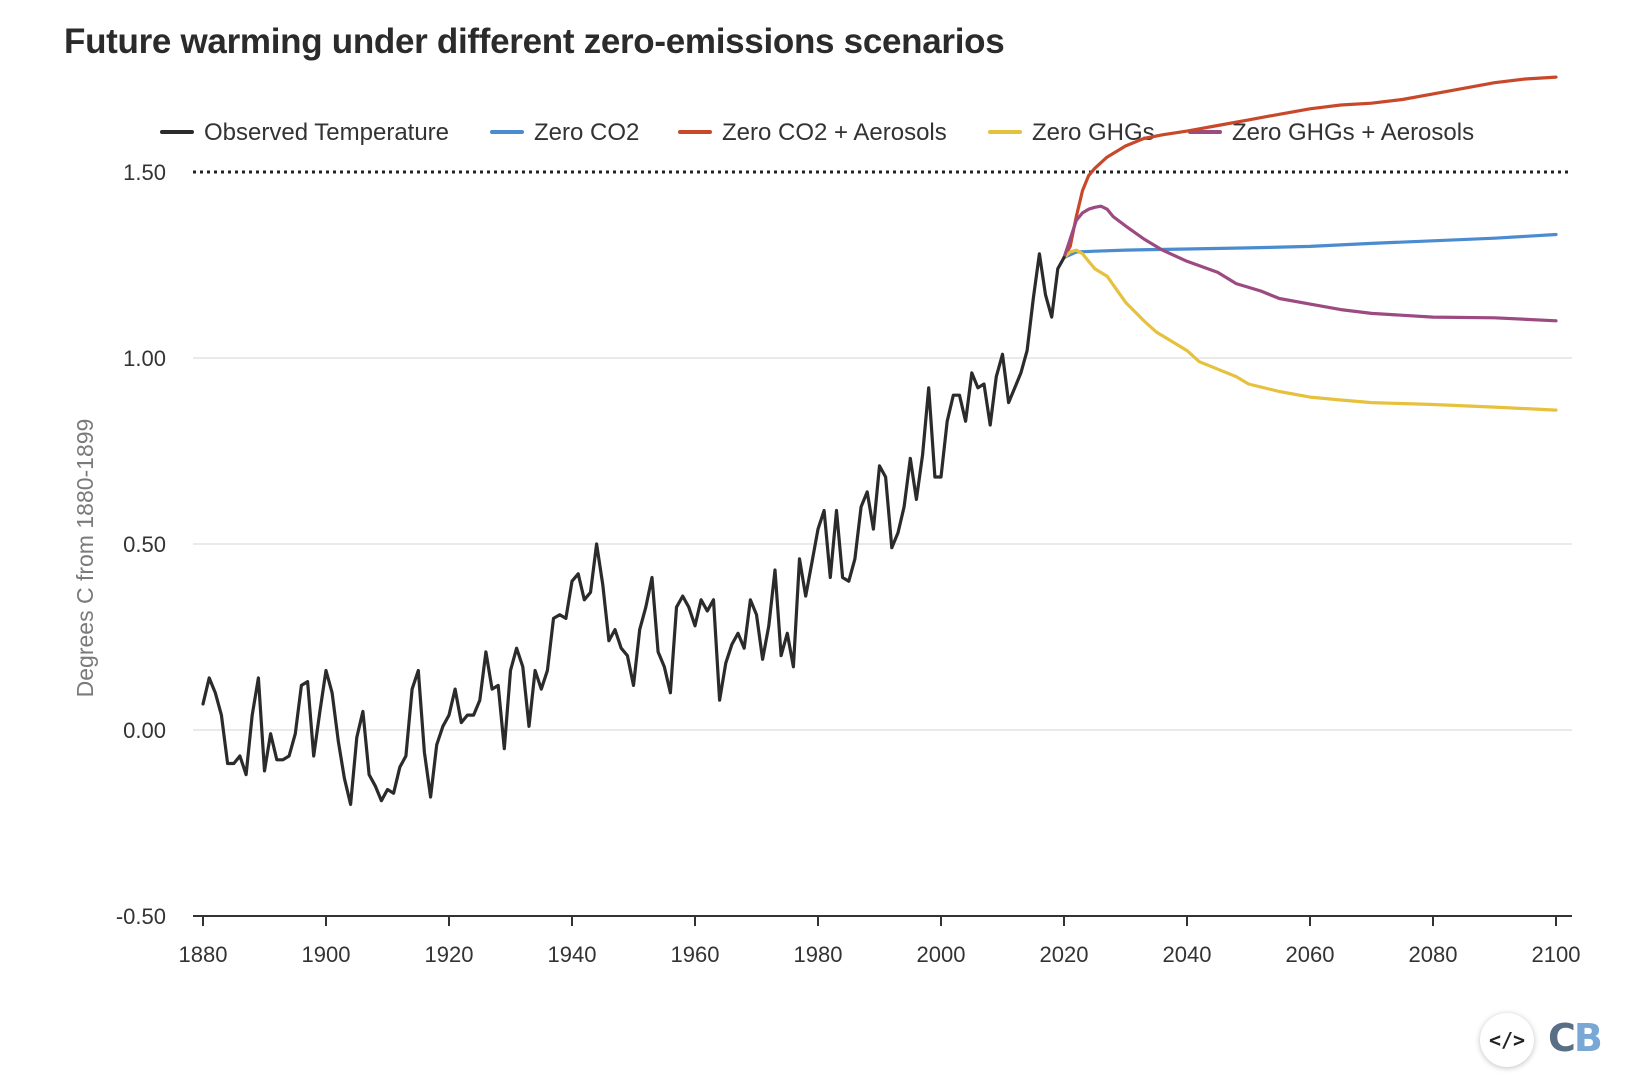 The image size is (1642, 1092). Describe the element at coordinates (326, 132) in the screenshot. I see `legend-label: Observed Temperature` at that location.